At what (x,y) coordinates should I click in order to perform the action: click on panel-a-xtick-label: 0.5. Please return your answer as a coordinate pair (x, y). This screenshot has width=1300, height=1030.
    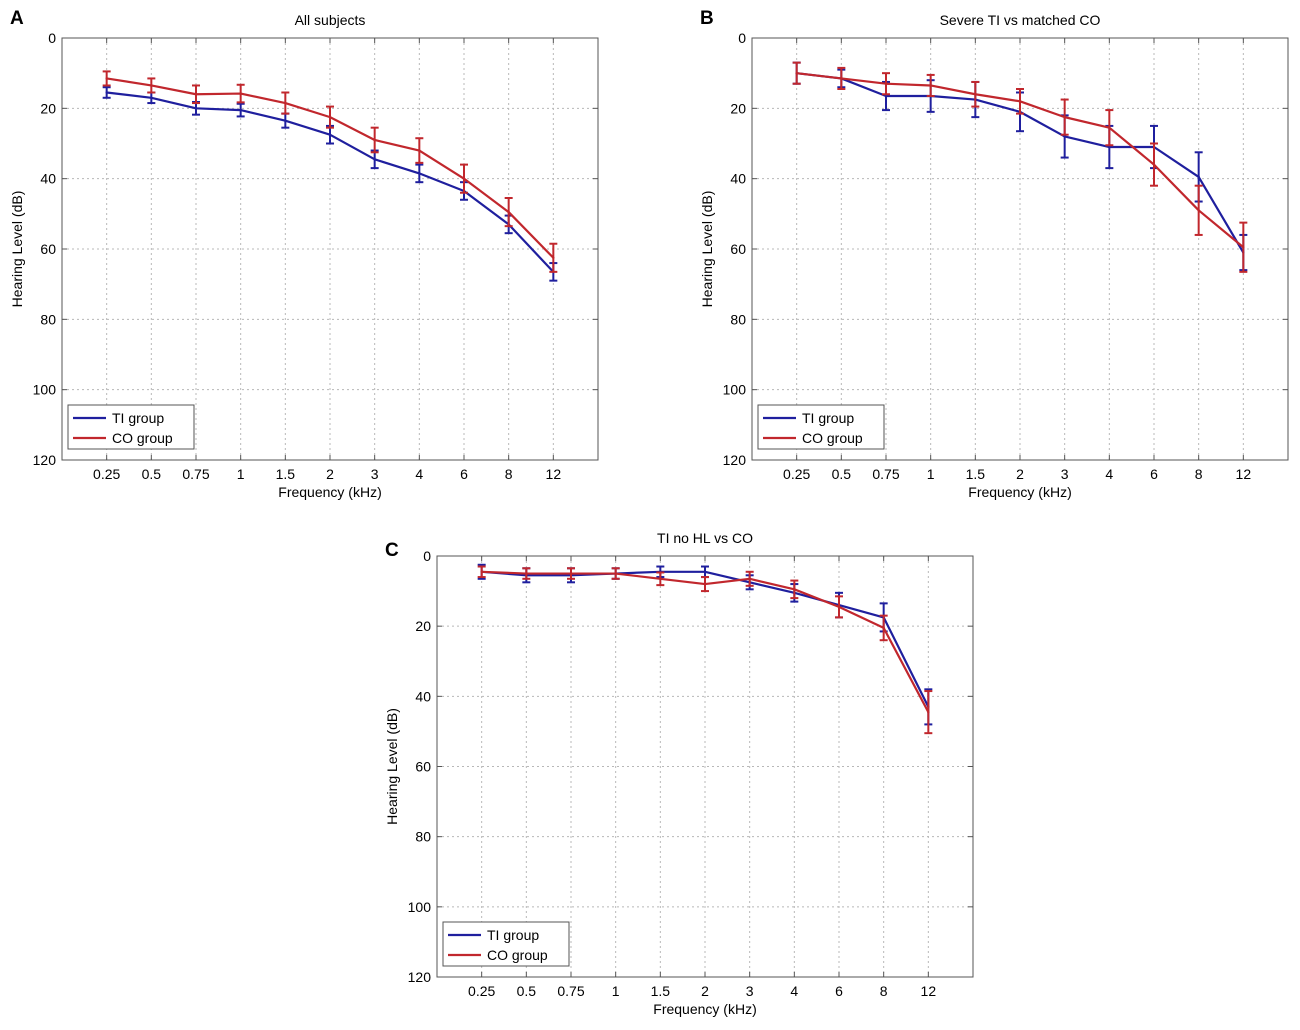
    Looking at the image, I should click on (152, 474).